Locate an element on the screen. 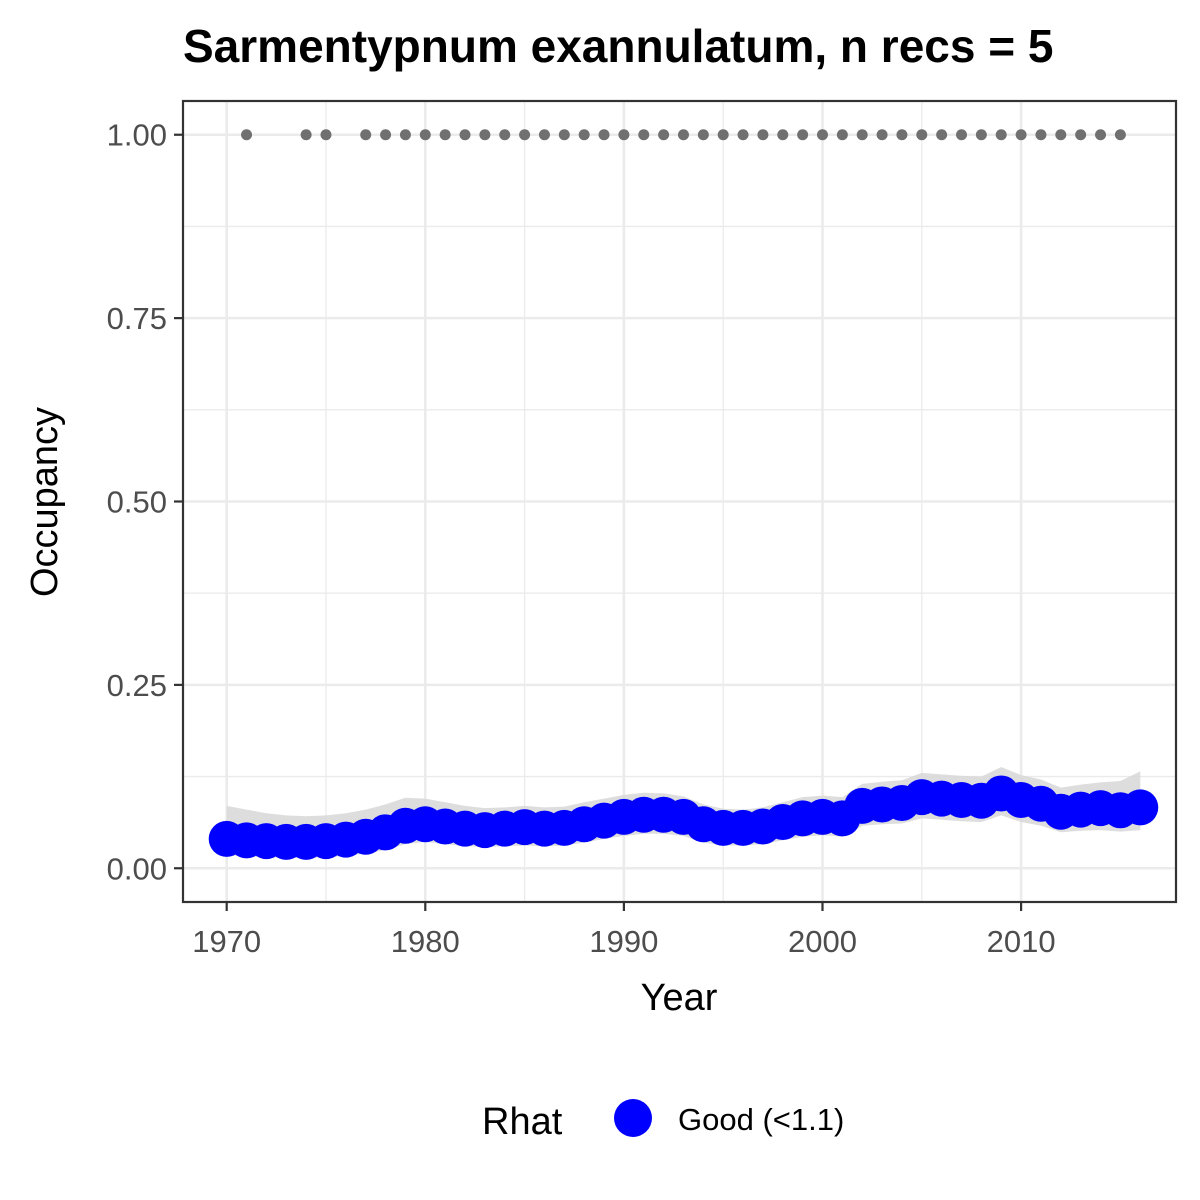 The width and height of the screenshot is (1200, 1200). x-tick-label: 1990 is located at coordinates (623, 941).